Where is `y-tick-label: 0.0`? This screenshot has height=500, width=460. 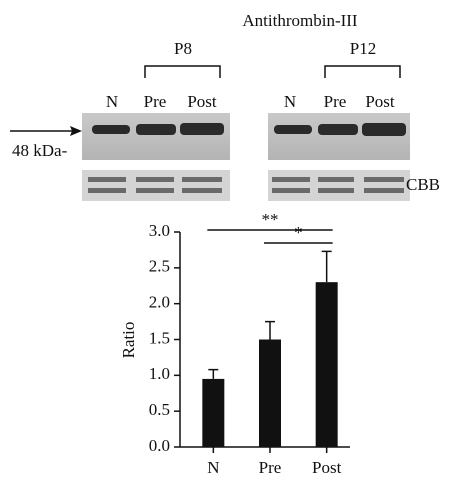
y-tick-label: 0.0 is located at coordinates (159, 445).